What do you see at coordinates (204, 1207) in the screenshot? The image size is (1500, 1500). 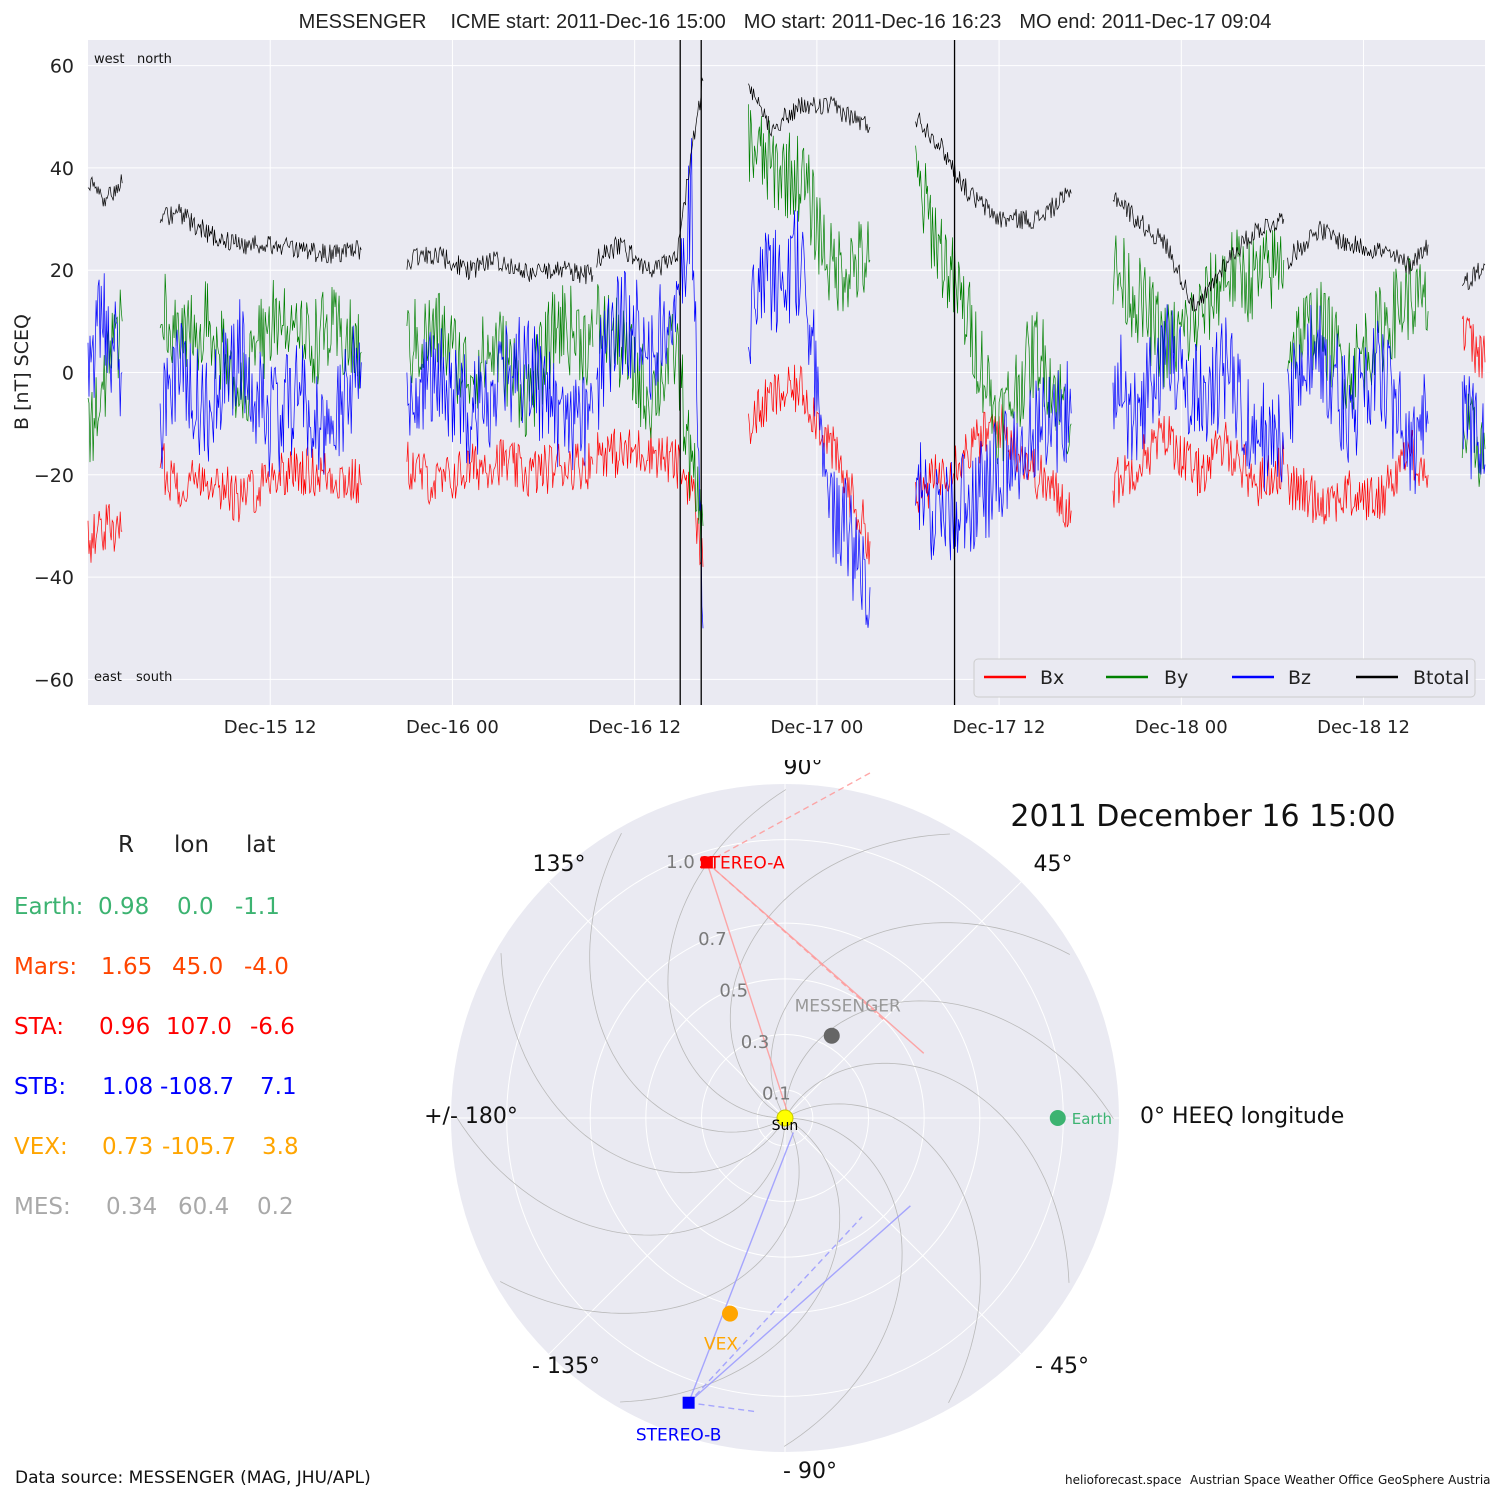 I see `row-lon: 60.4` at bounding box center [204, 1207].